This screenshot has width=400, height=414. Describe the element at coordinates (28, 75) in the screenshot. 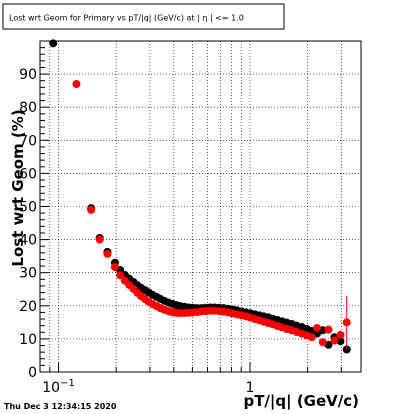

I see `y-tick-label: 90` at that location.